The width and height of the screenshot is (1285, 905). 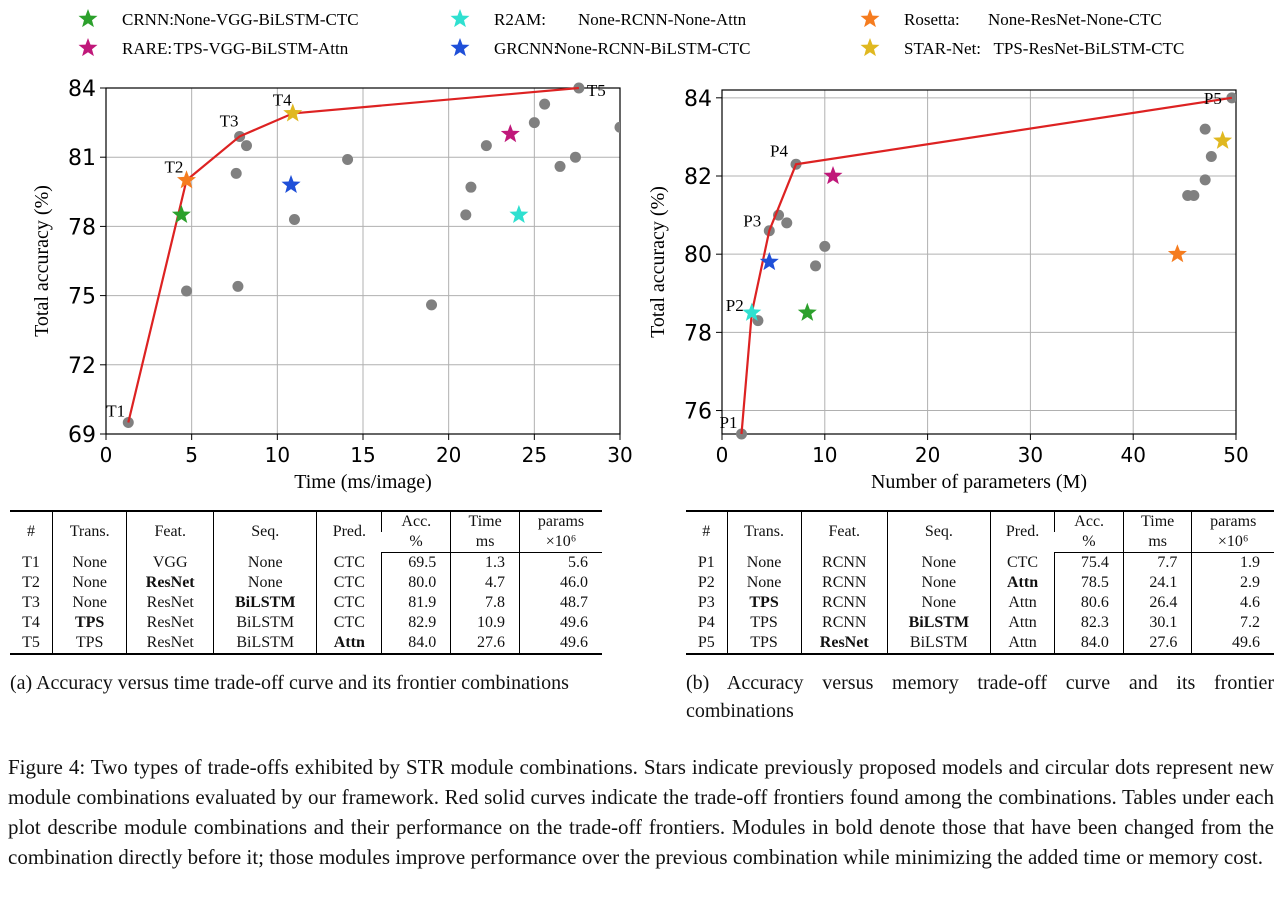 I want to click on table-row: T2 None ResNet None CTC 80.0 4.7 46.0, so click(x=306, y=583).